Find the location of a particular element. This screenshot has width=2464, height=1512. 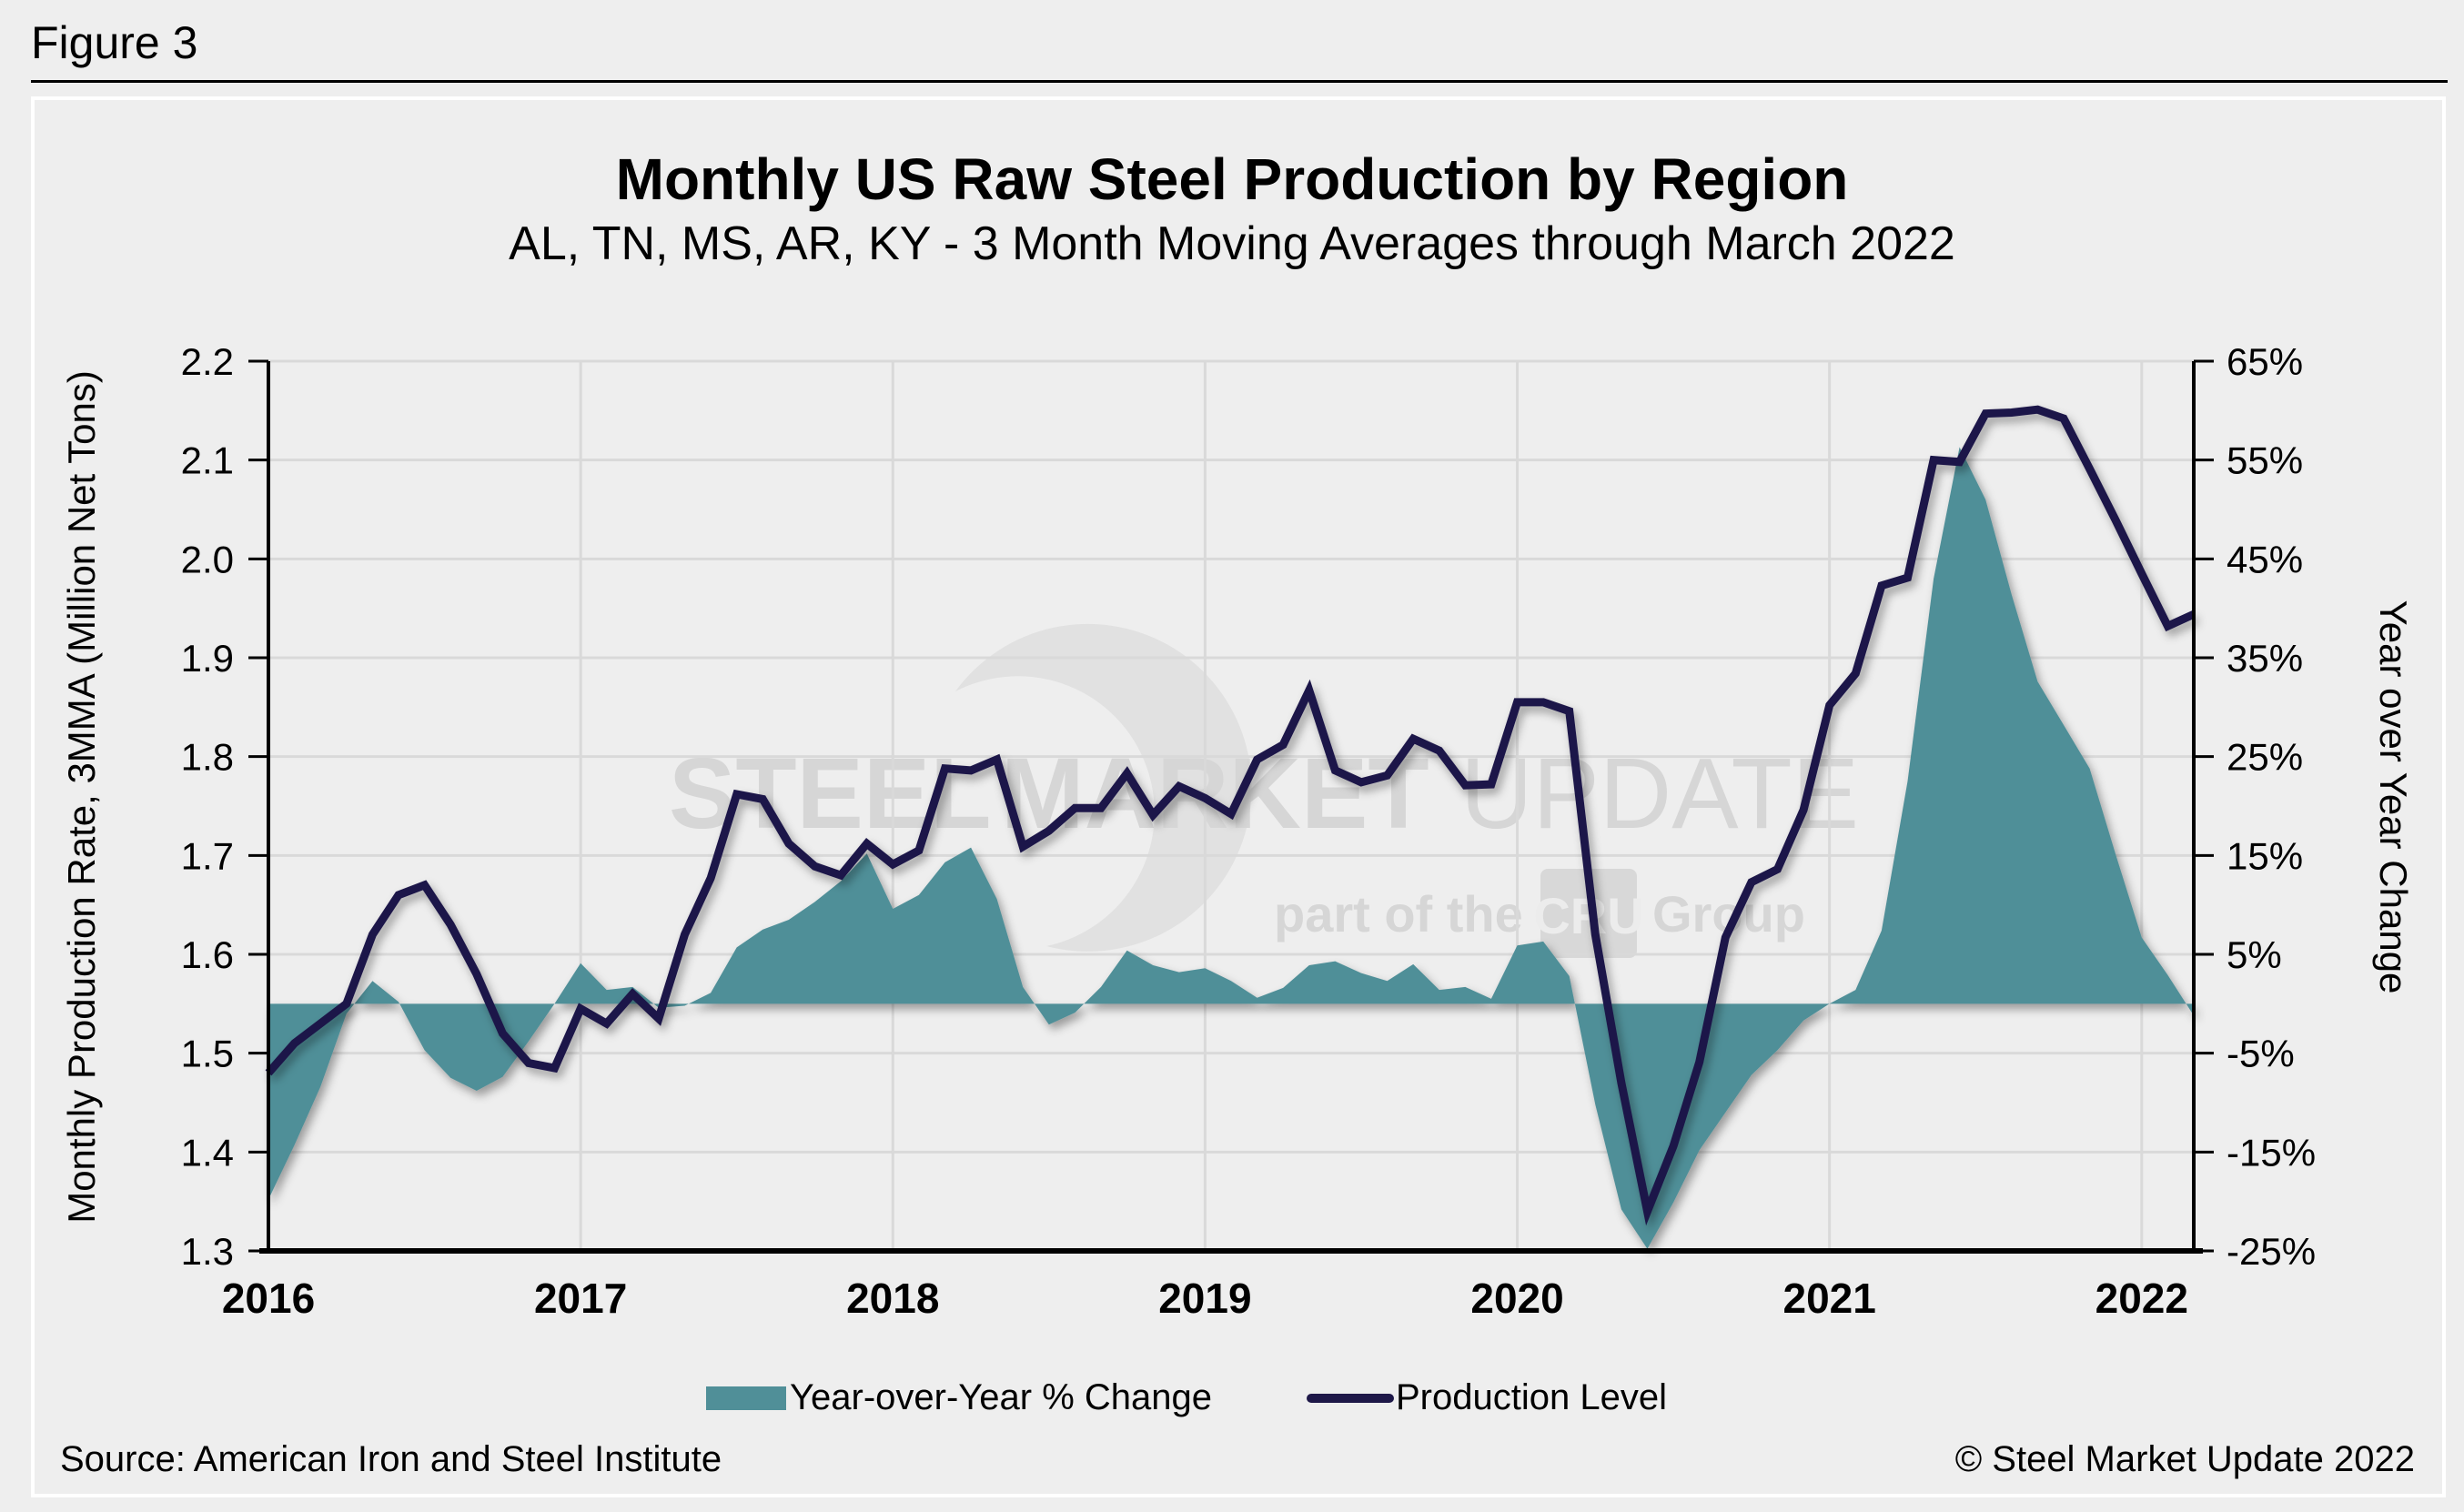

x-tick-label: 2018 is located at coordinates (892, 1299).